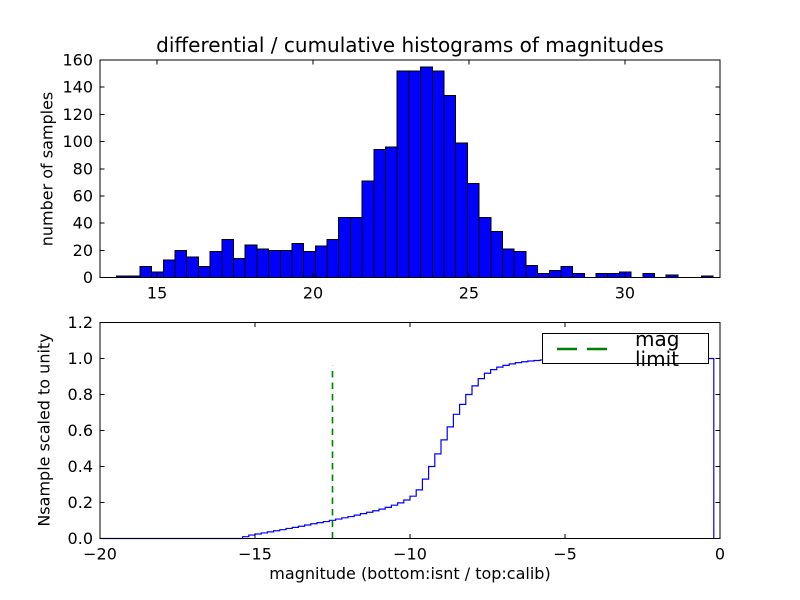 This screenshot has height=600, width=800. What do you see at coordinates (625, 349) in the screenshot?
I see `legend-box: mag limit` at bounding box center [625, 349].